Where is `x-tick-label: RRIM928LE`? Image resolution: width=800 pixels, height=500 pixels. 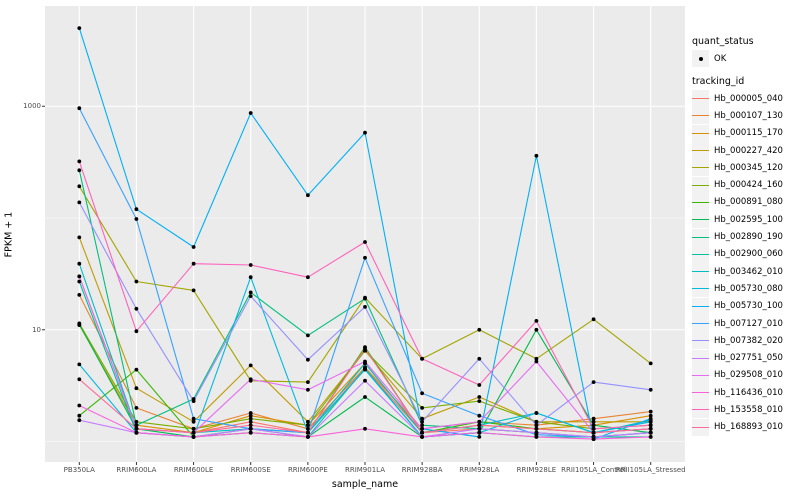
x-tick-label: RRIM928LE is located at coordinates (536, 470).